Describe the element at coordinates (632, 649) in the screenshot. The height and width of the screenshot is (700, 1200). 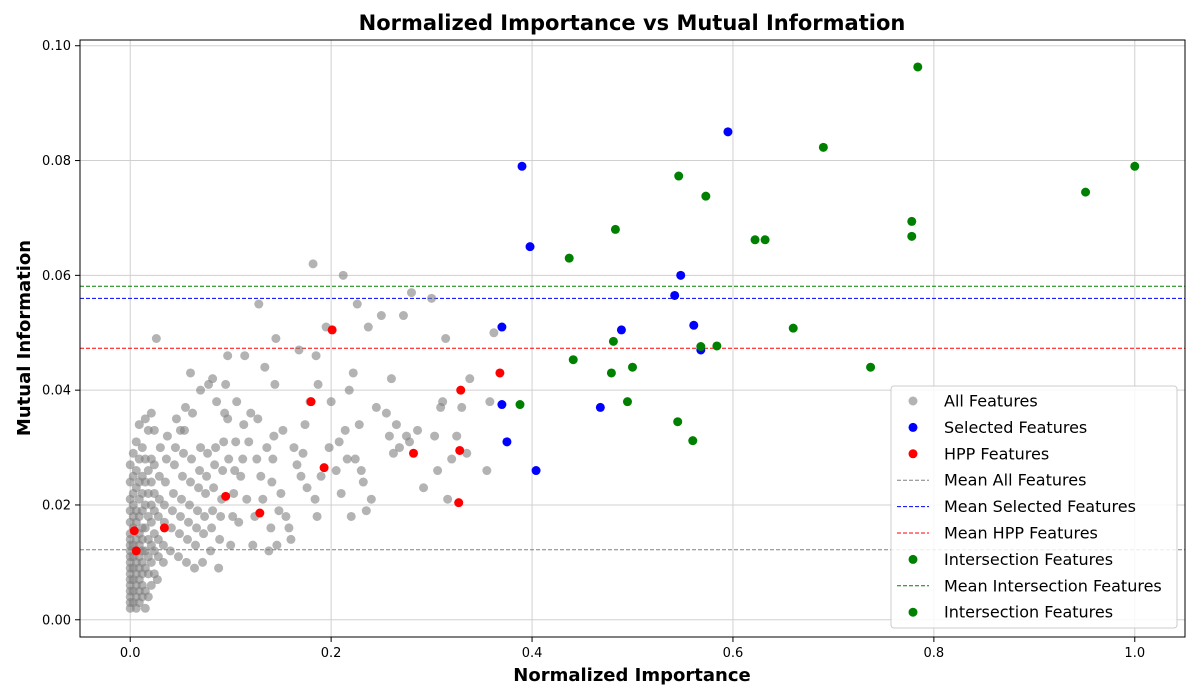
I see `x-axis-ticks: 0.0 0.2 0.4 0.6 0.8 1.0` at that location.